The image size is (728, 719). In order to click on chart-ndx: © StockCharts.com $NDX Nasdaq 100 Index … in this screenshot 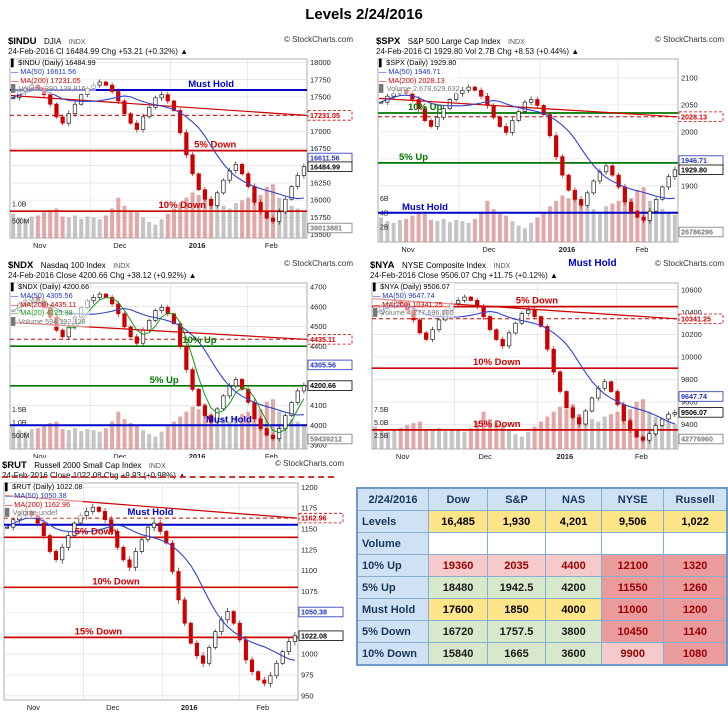, I will do `click(180, 360)`.